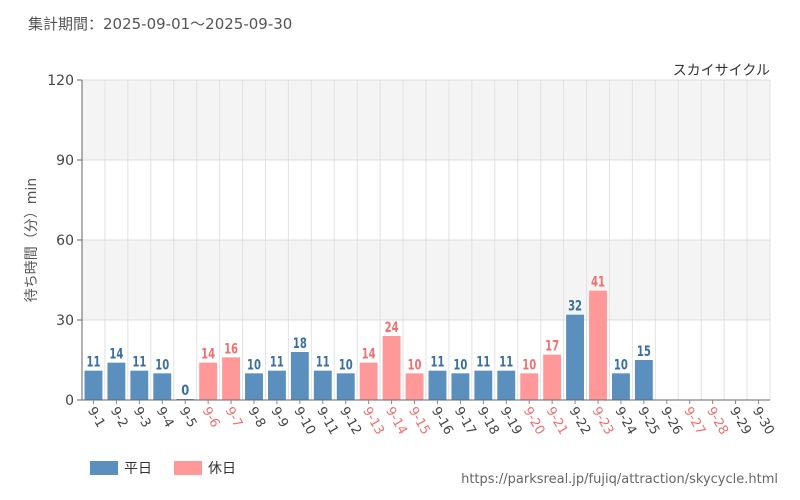 Image resolution: width=800 pixels, height=500 pixels. Describe the element at coordinates (234, 418) in the screenshot. I see `x-tick-label: 9-7` at that location.